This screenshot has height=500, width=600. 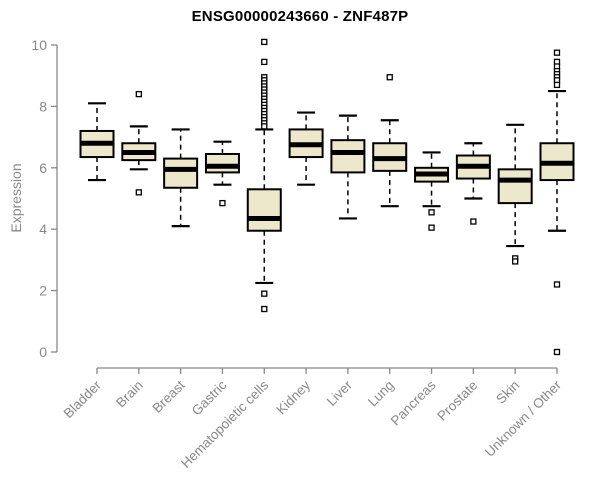 What do you see at coordinates (413, 402) in the screenshot?
I see `x-tick-label: Pancreas` at bounding box center [413, 402].